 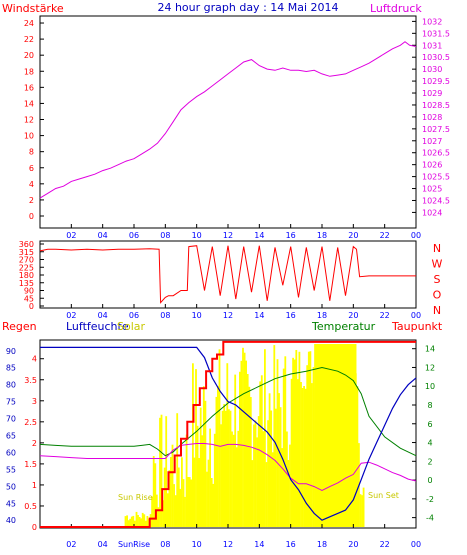 I want to click on sun-rise-label: Sun Rise, so click(x=135, y=497).